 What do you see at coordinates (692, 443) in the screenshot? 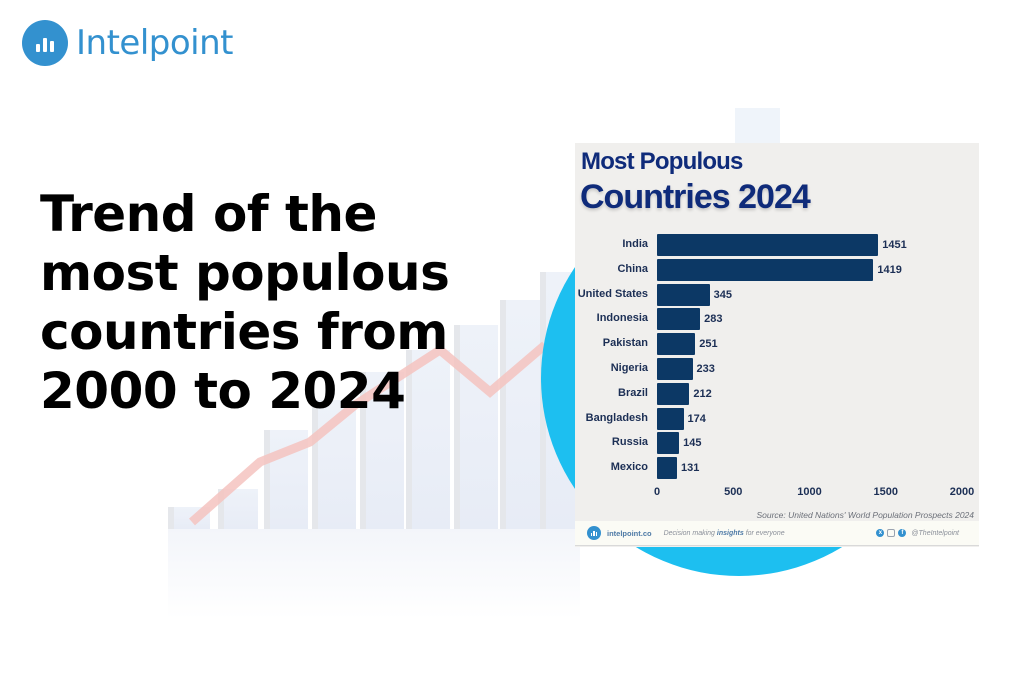
I see `bar-value-label: 145` at bounding box center [692, 443].